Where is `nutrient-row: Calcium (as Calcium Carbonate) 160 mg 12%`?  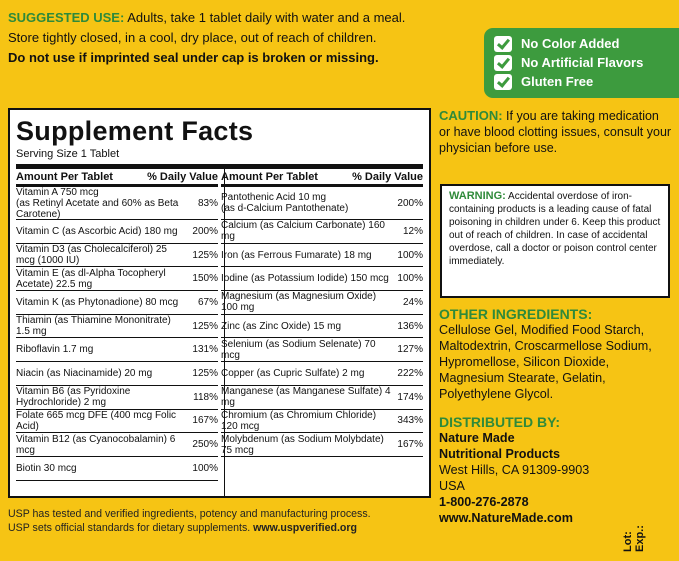 nutrient-row: Calcium (as Calcium Carbonate) 160 mg 12% is located at coordinates (322, 232).